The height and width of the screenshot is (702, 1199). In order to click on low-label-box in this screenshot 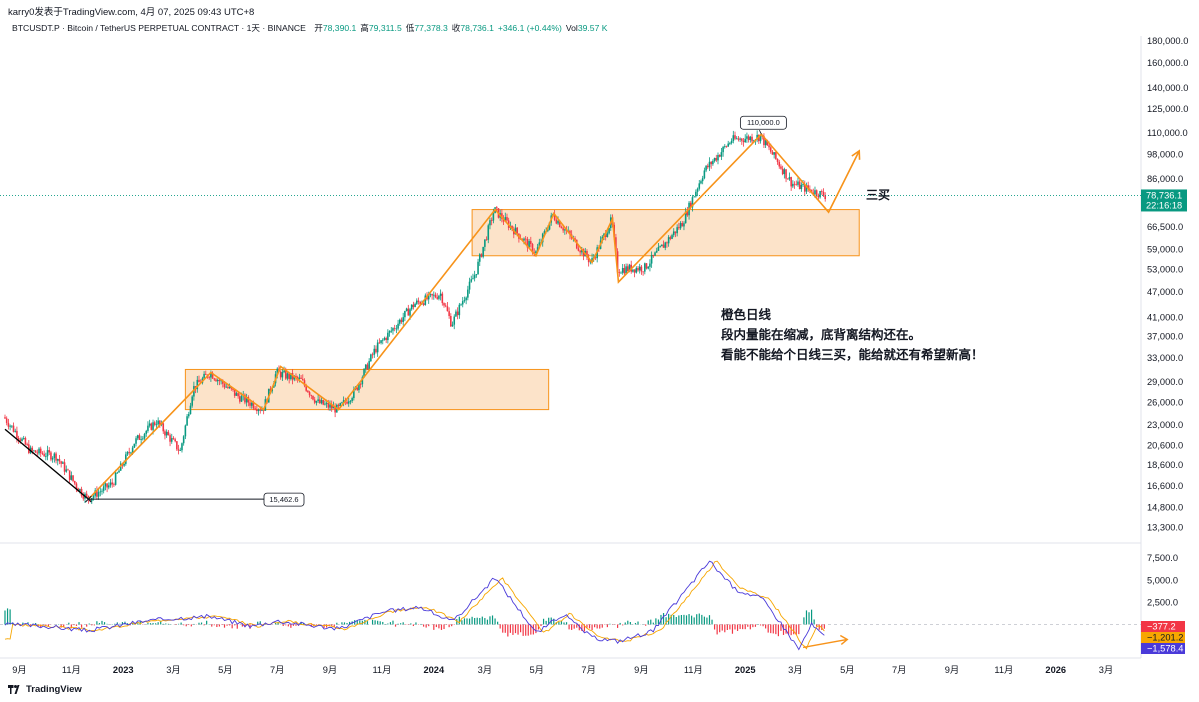, I will do `click(284, 499)`.